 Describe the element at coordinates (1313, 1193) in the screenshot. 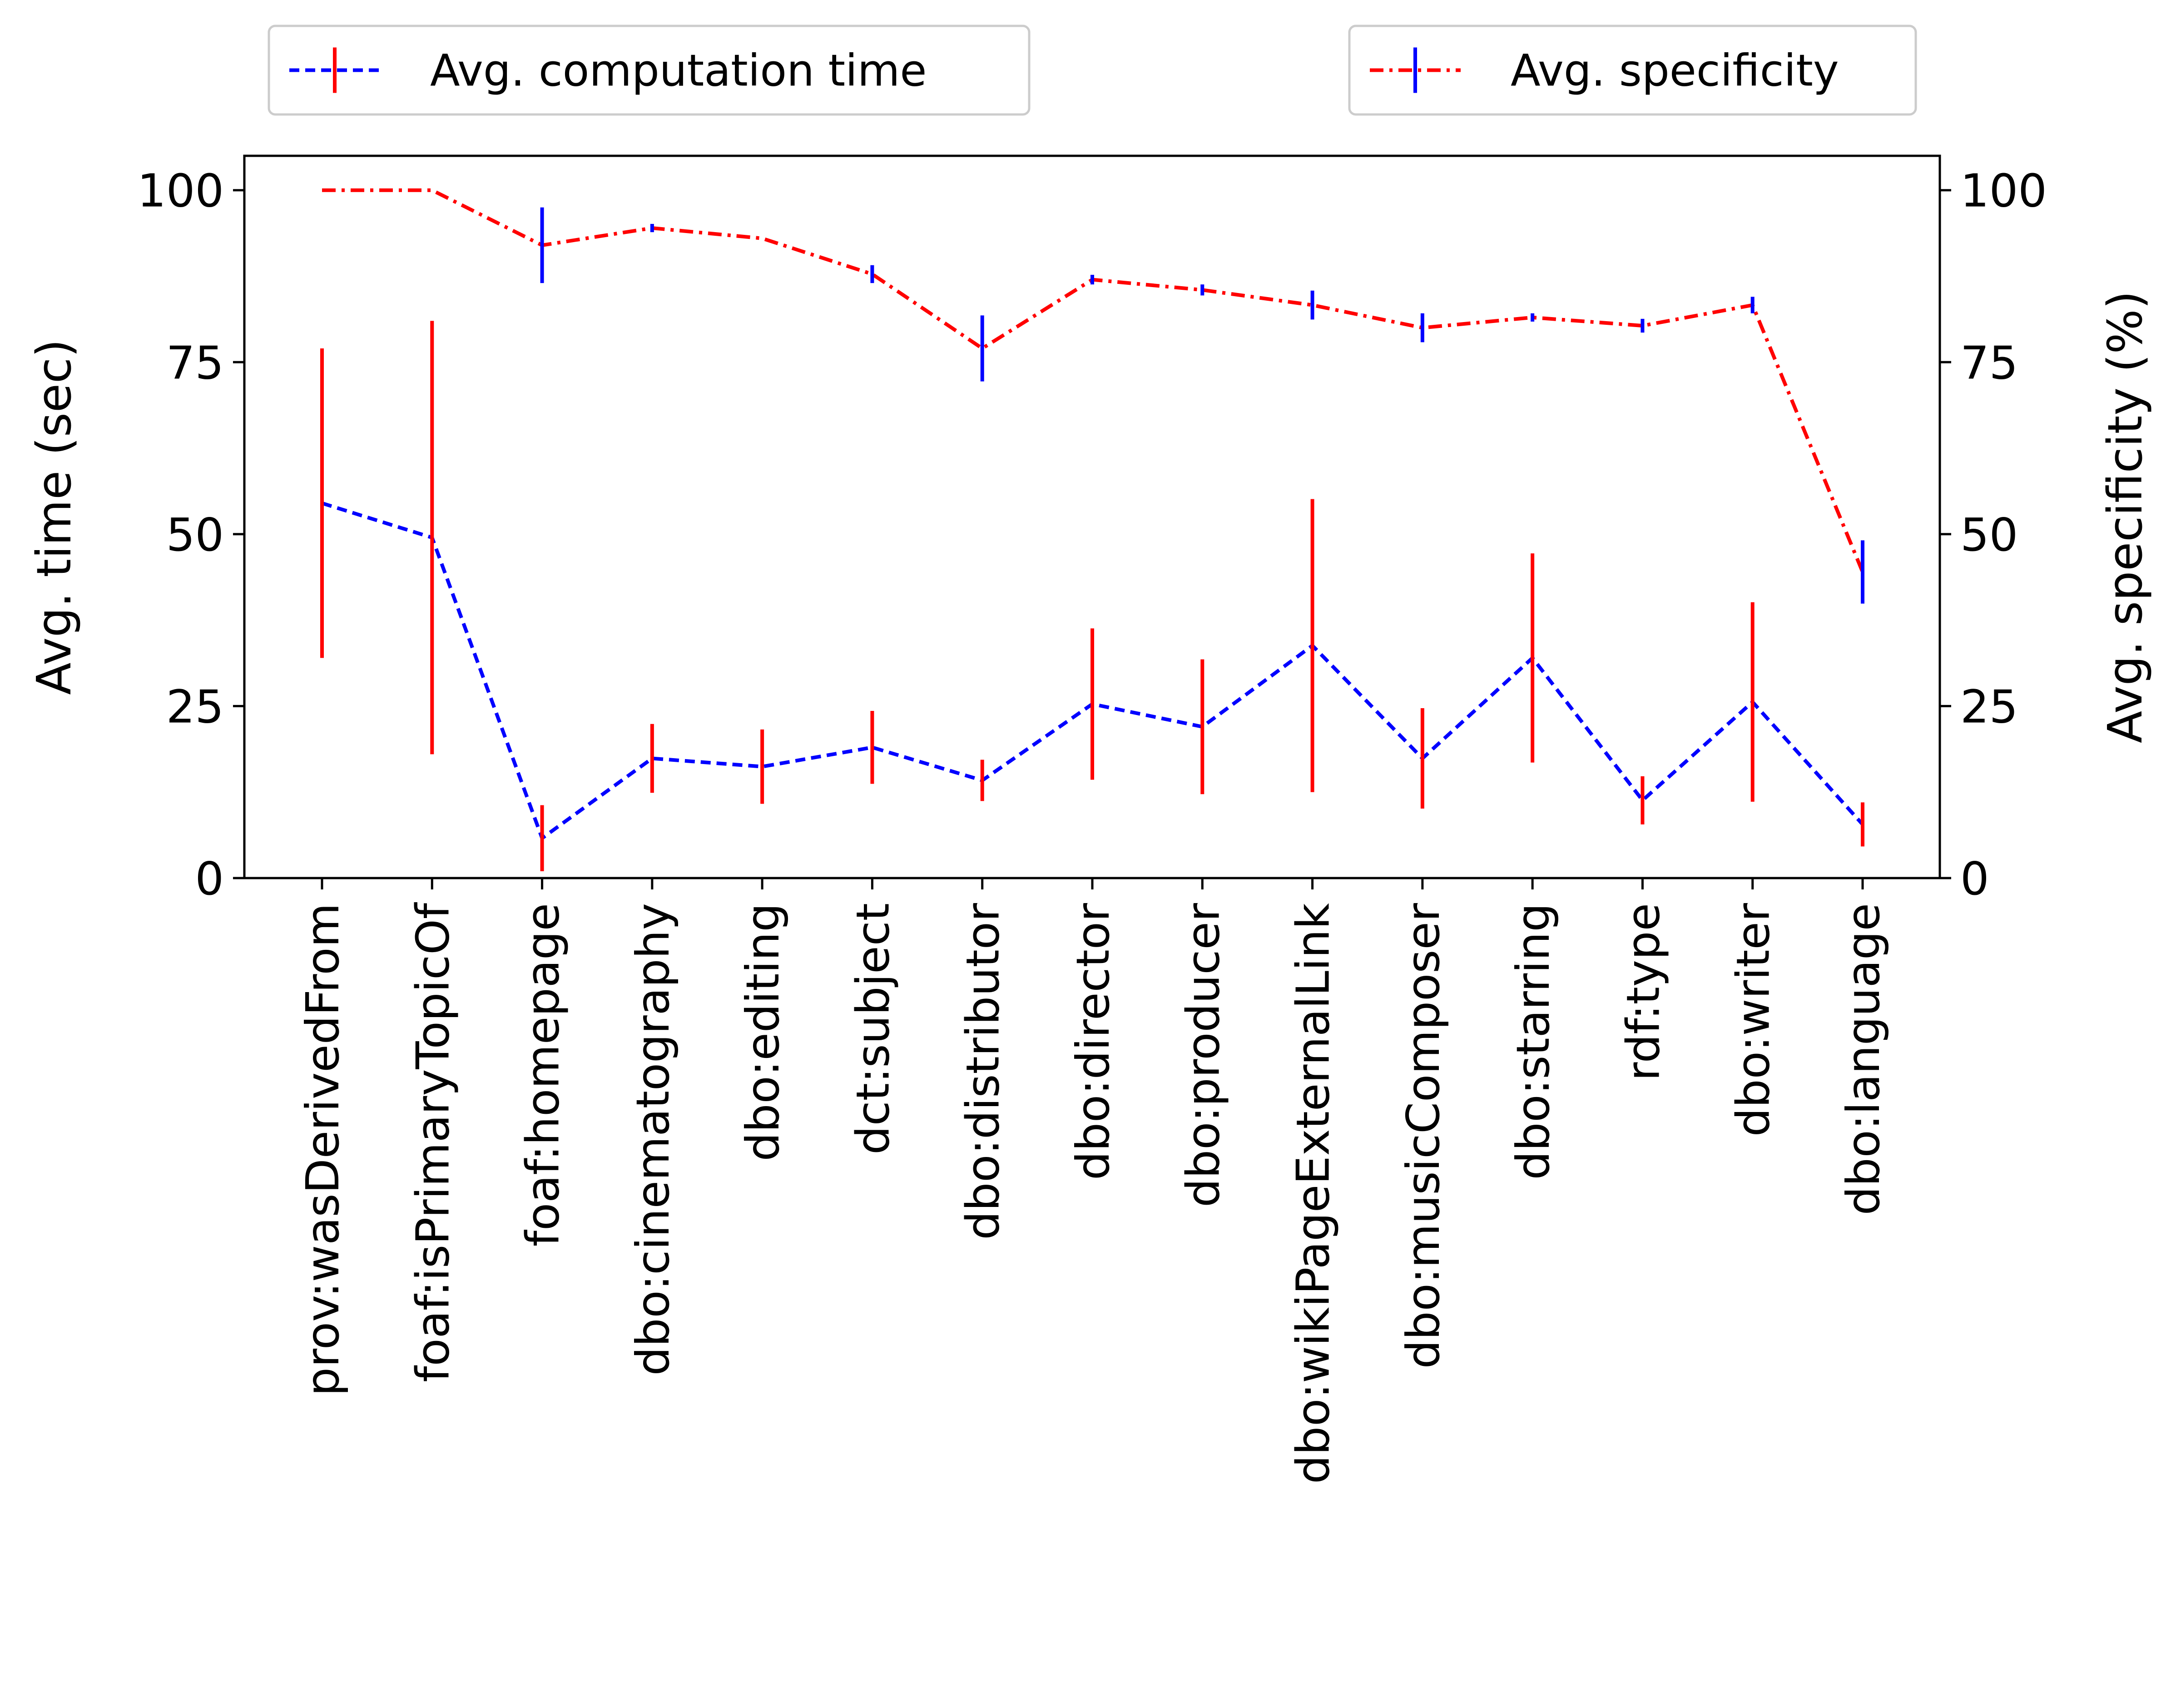

I see `x-tick-label: dbo:wikiPageExternalLink` at that location.